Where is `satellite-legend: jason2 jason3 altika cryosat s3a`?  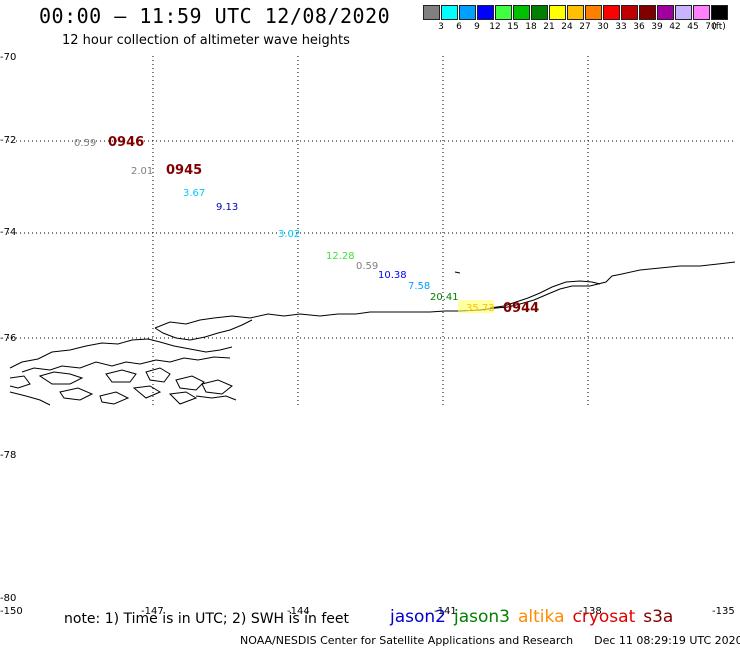
satellite-legend: jason2 jason3 altika cryosat s3a is located at coordinates (535, 617).